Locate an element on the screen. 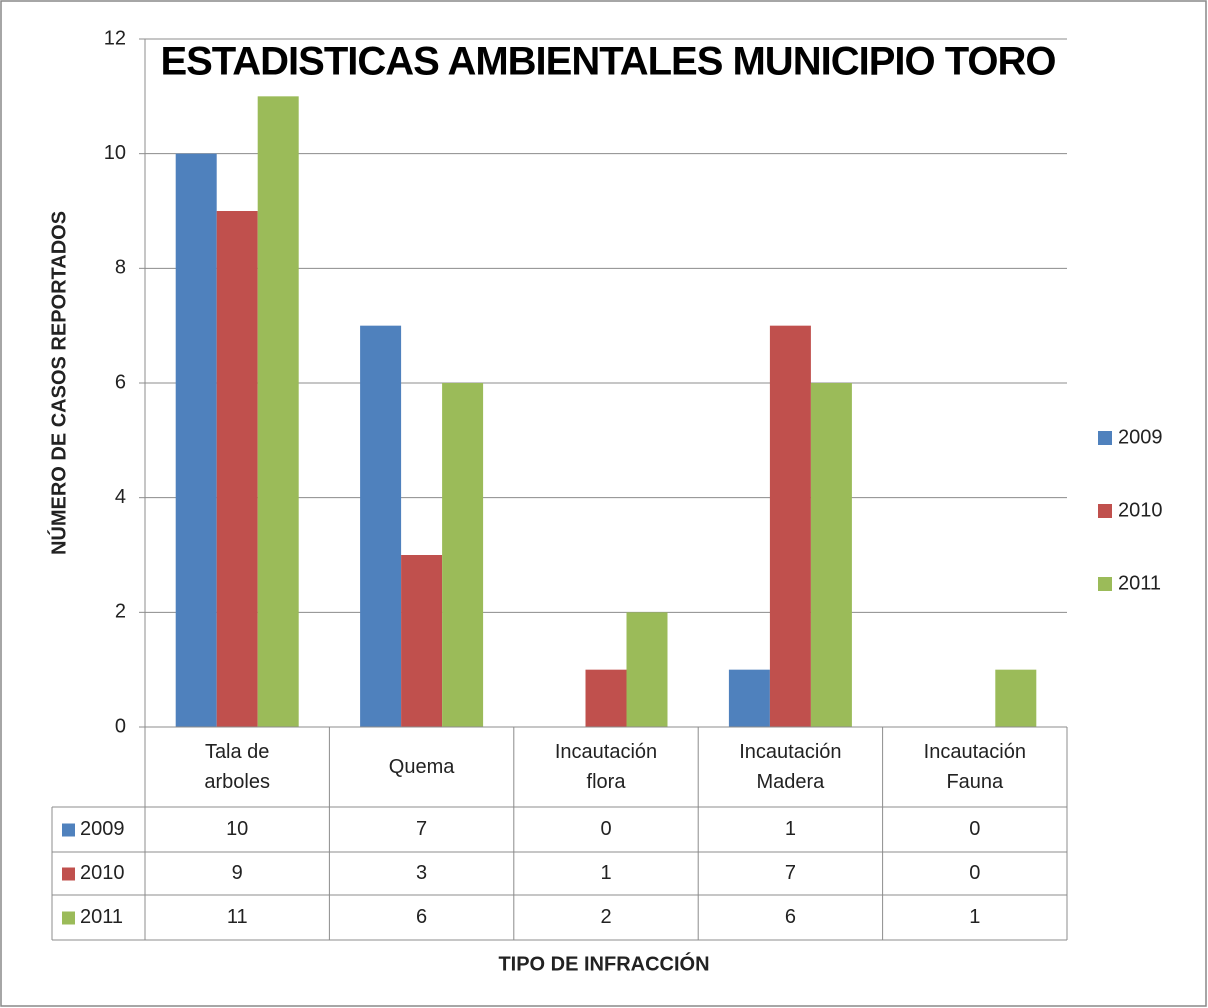 The image size is (1208, 1008). legend-label: 2011 is located at coordinates (1139, 583).